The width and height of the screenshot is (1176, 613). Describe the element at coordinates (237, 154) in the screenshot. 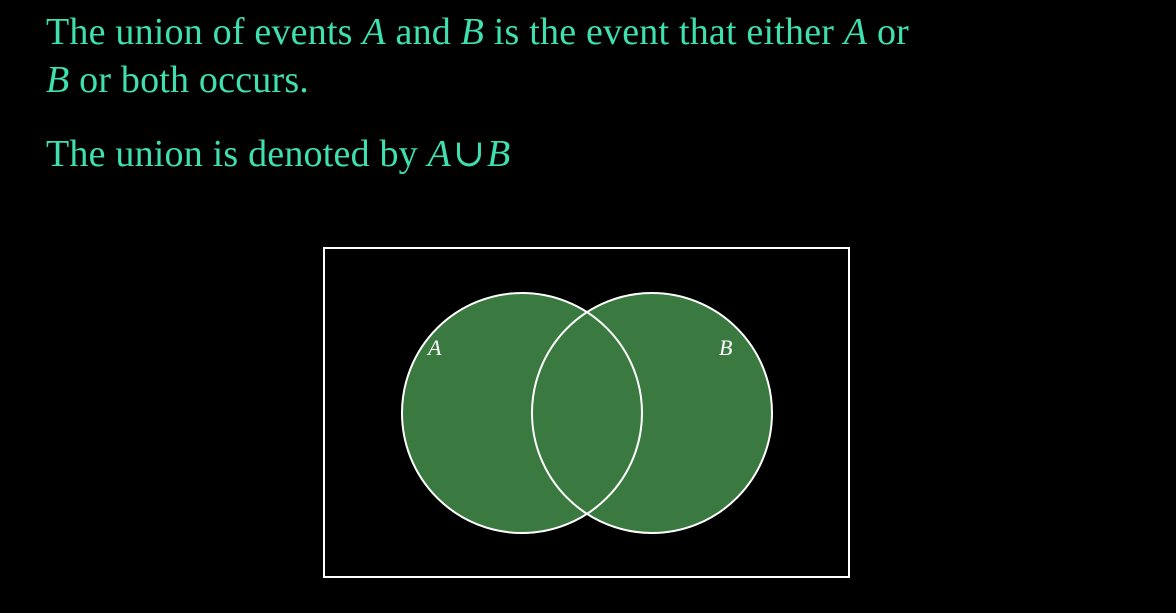

I see `notation-prefix: The union is denoted by` at that location.